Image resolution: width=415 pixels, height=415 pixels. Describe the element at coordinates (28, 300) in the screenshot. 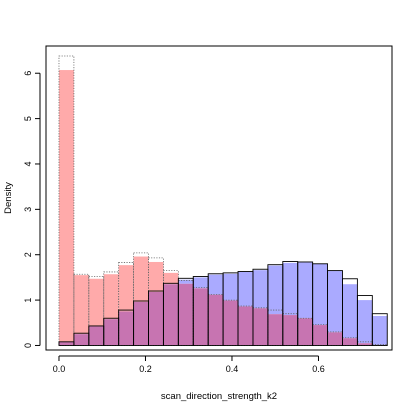

I see `y-tick-label: 1` at that location.